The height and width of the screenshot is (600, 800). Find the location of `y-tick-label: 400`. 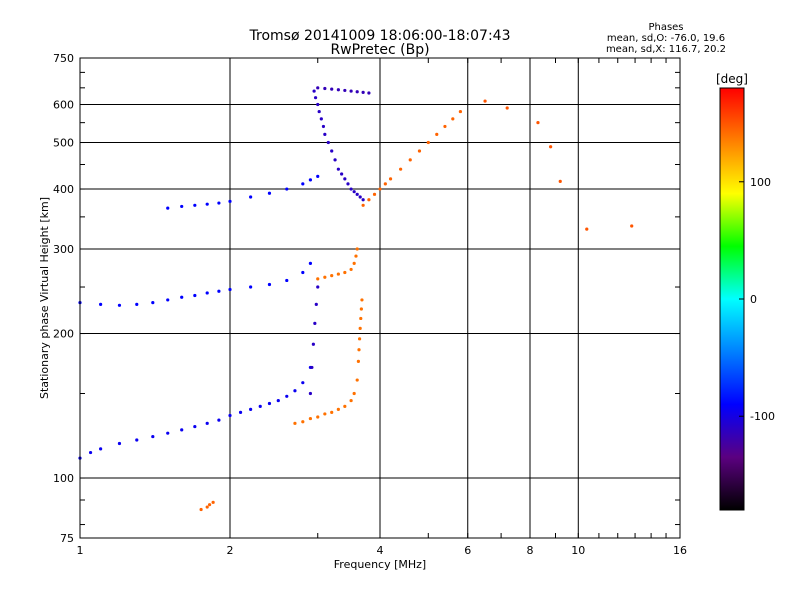

y-tick-label: 400 is located at coordinates (63, 189).